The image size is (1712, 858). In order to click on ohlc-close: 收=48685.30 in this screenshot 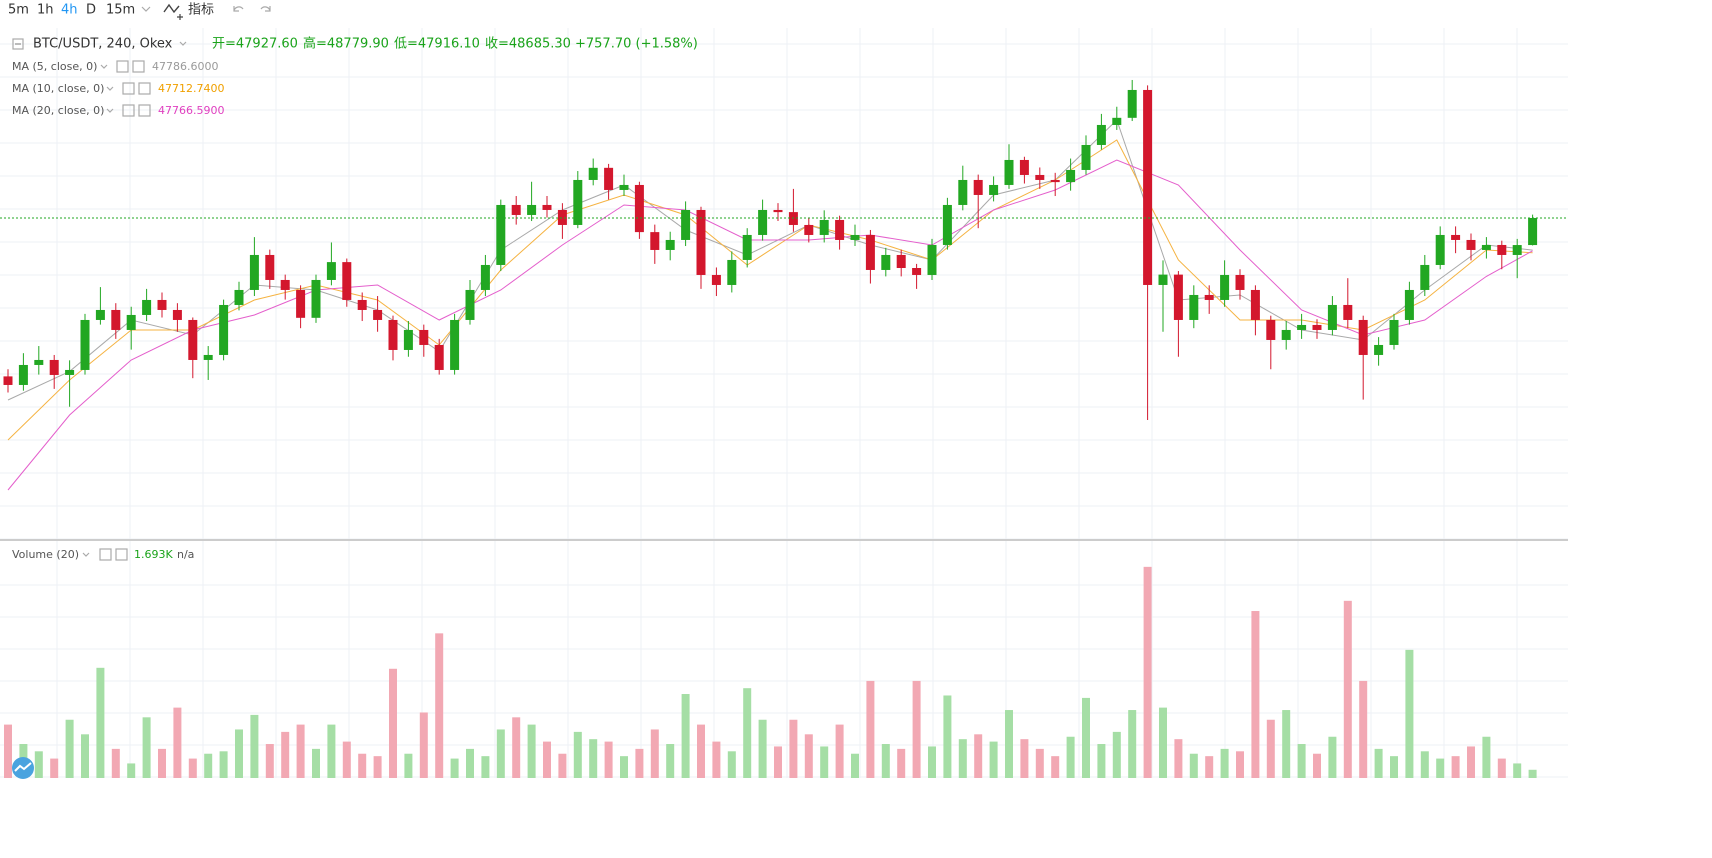, I will do `click(528, 44)`.